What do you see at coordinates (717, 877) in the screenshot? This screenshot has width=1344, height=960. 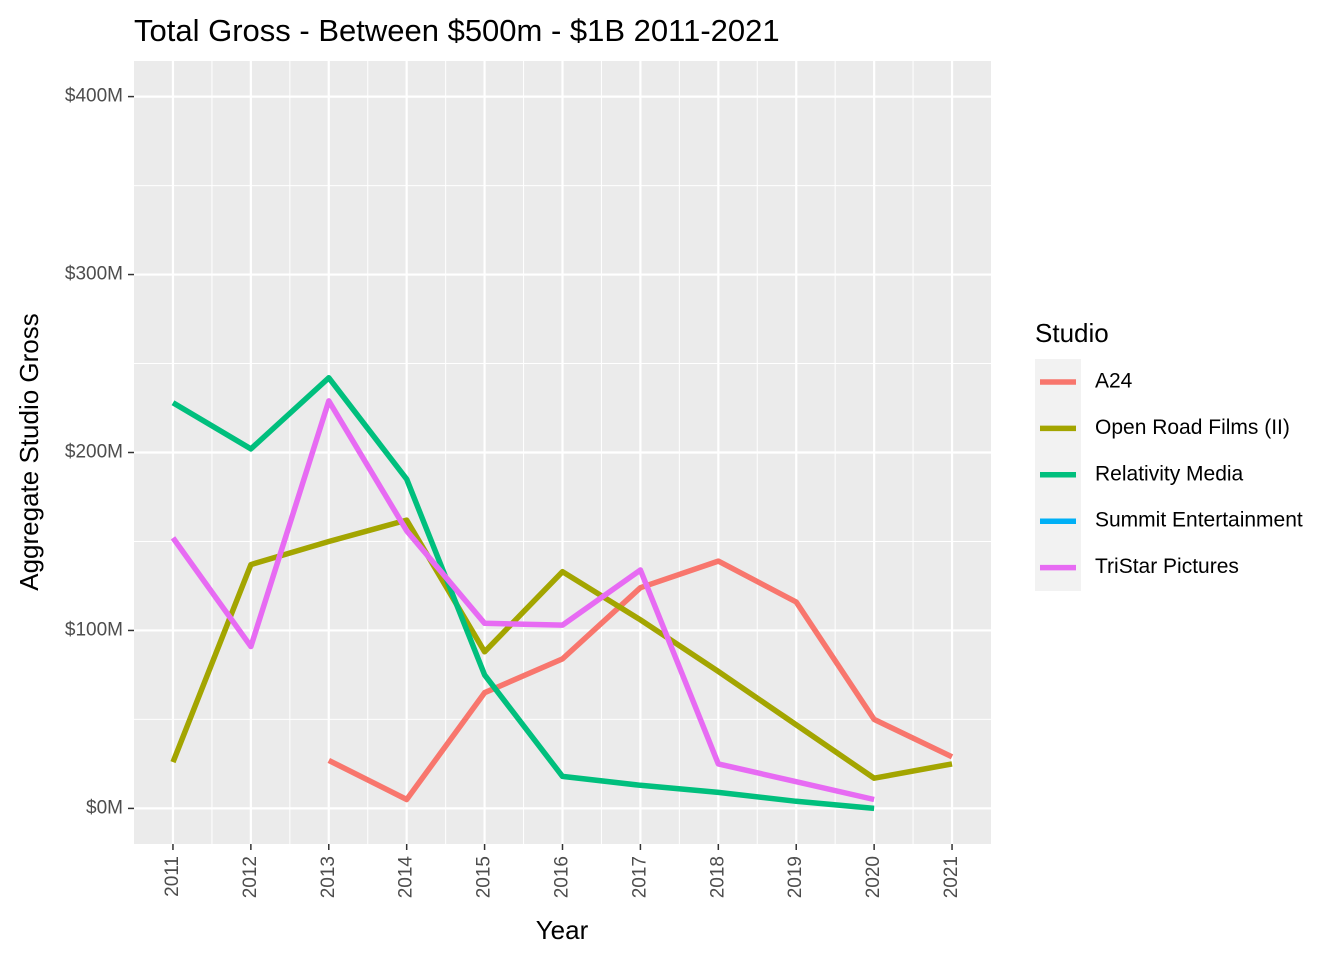 I see `x-tick-label: 2018` at bounding box center [717, 877].